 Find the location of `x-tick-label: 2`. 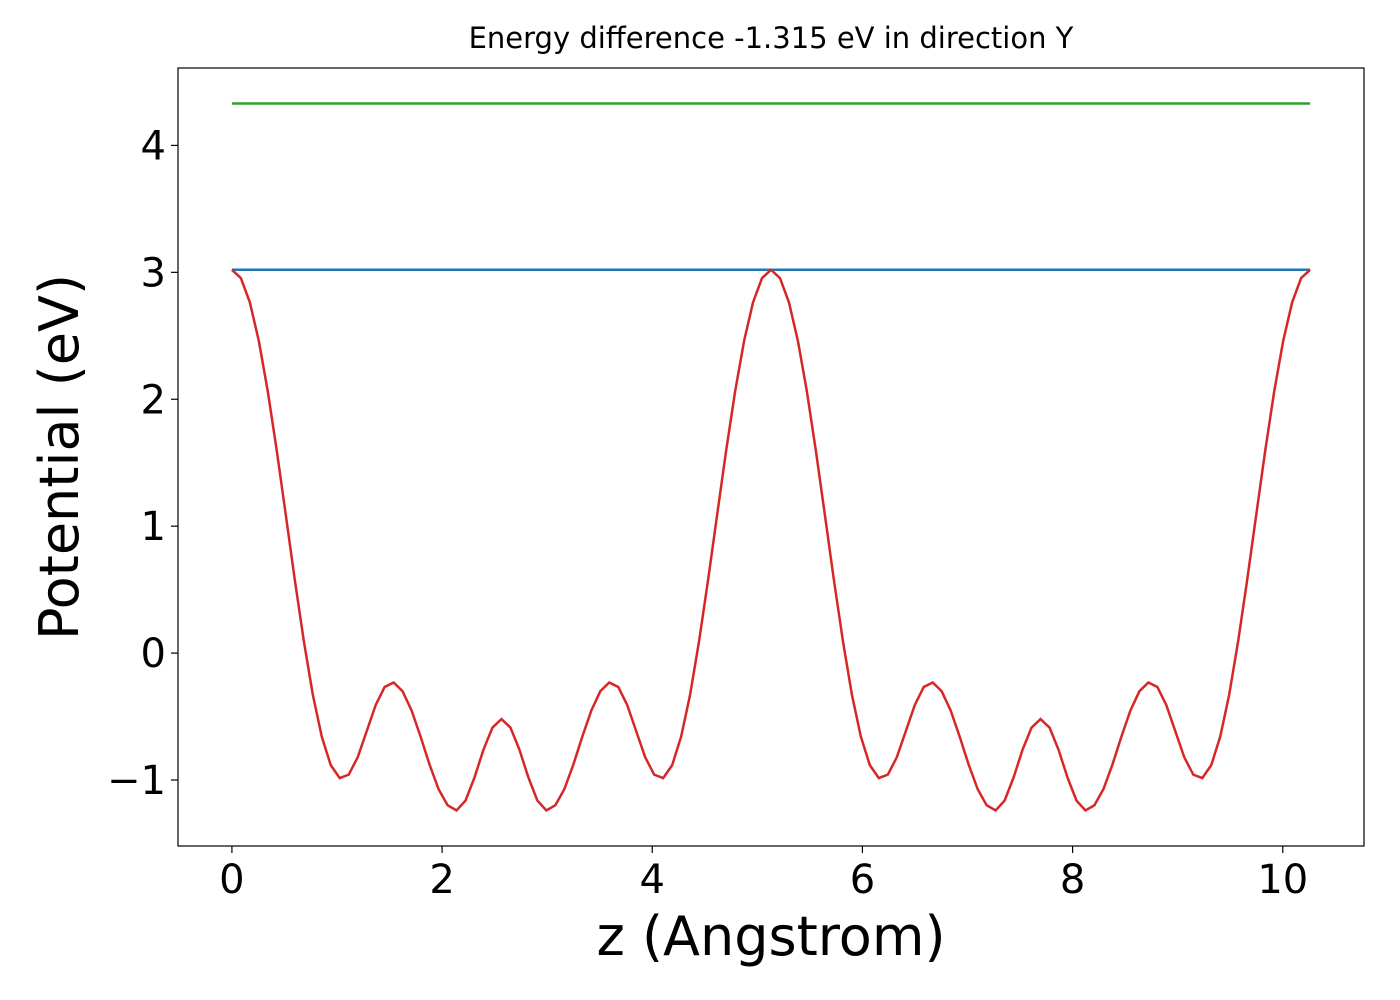

x-tick-label: 2 is located at coordinates (441, 880).